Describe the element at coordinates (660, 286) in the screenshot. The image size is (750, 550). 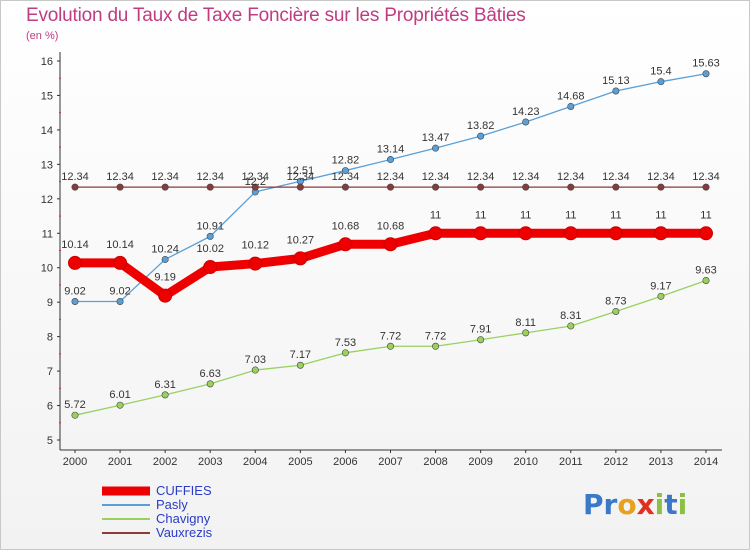
I see `data-label: 9.17` at that location.